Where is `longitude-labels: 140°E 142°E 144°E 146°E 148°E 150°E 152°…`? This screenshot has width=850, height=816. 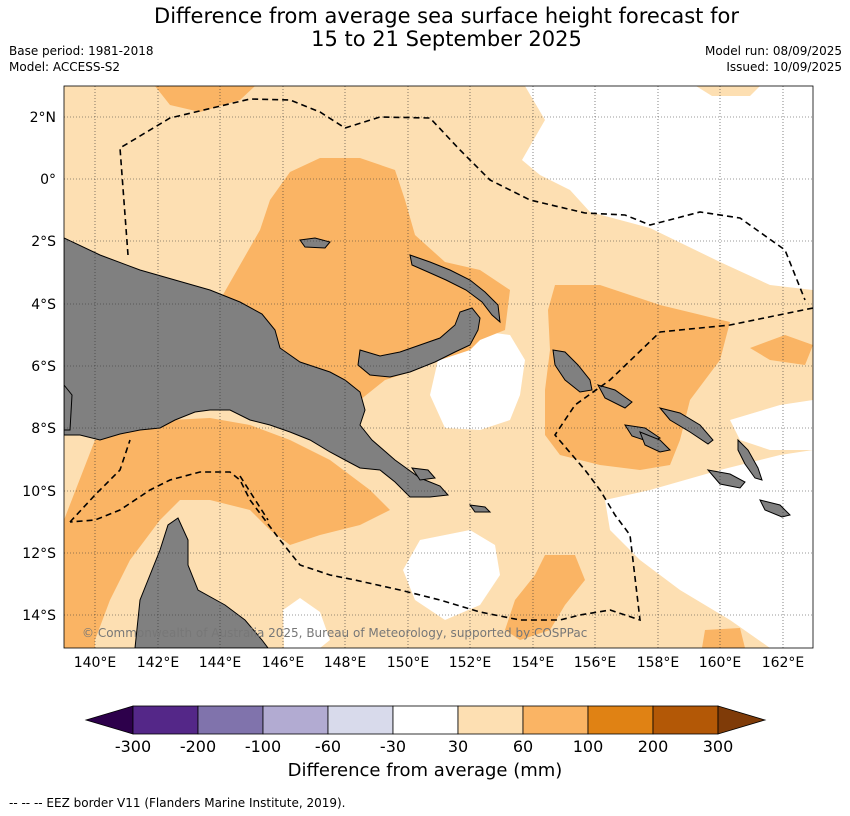 longitude-labels: 140°E 142°E 144°E 146°E 148°E 150°E 152°… is located at coordinates (439, 663).